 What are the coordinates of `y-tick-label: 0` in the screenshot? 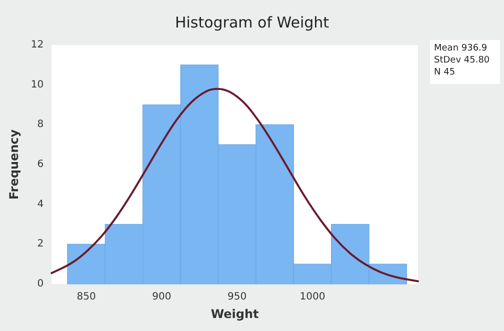 It's located at (40, 284).